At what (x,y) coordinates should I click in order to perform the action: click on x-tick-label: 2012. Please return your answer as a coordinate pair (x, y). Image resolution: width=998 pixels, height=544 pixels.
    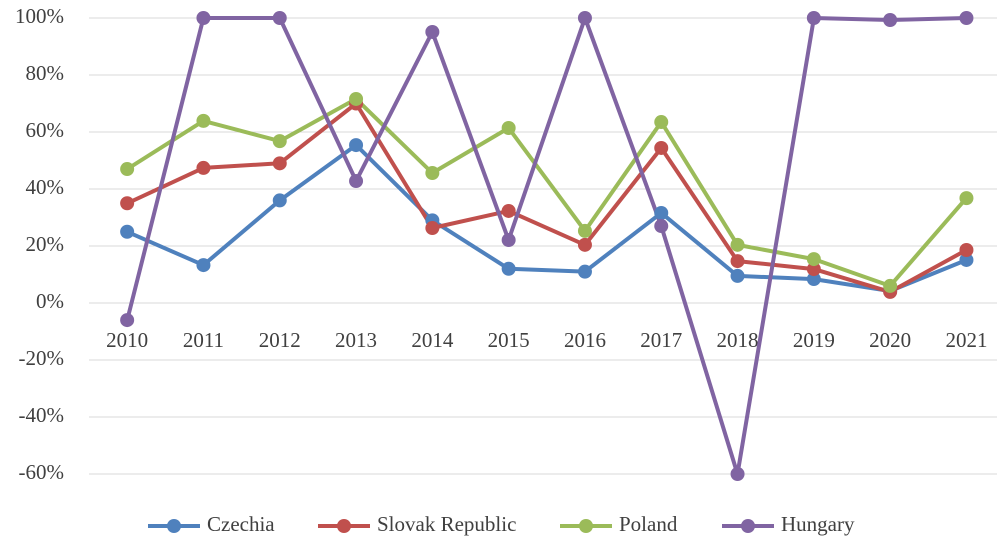
    Looking at the image, I should click on (280, 340).